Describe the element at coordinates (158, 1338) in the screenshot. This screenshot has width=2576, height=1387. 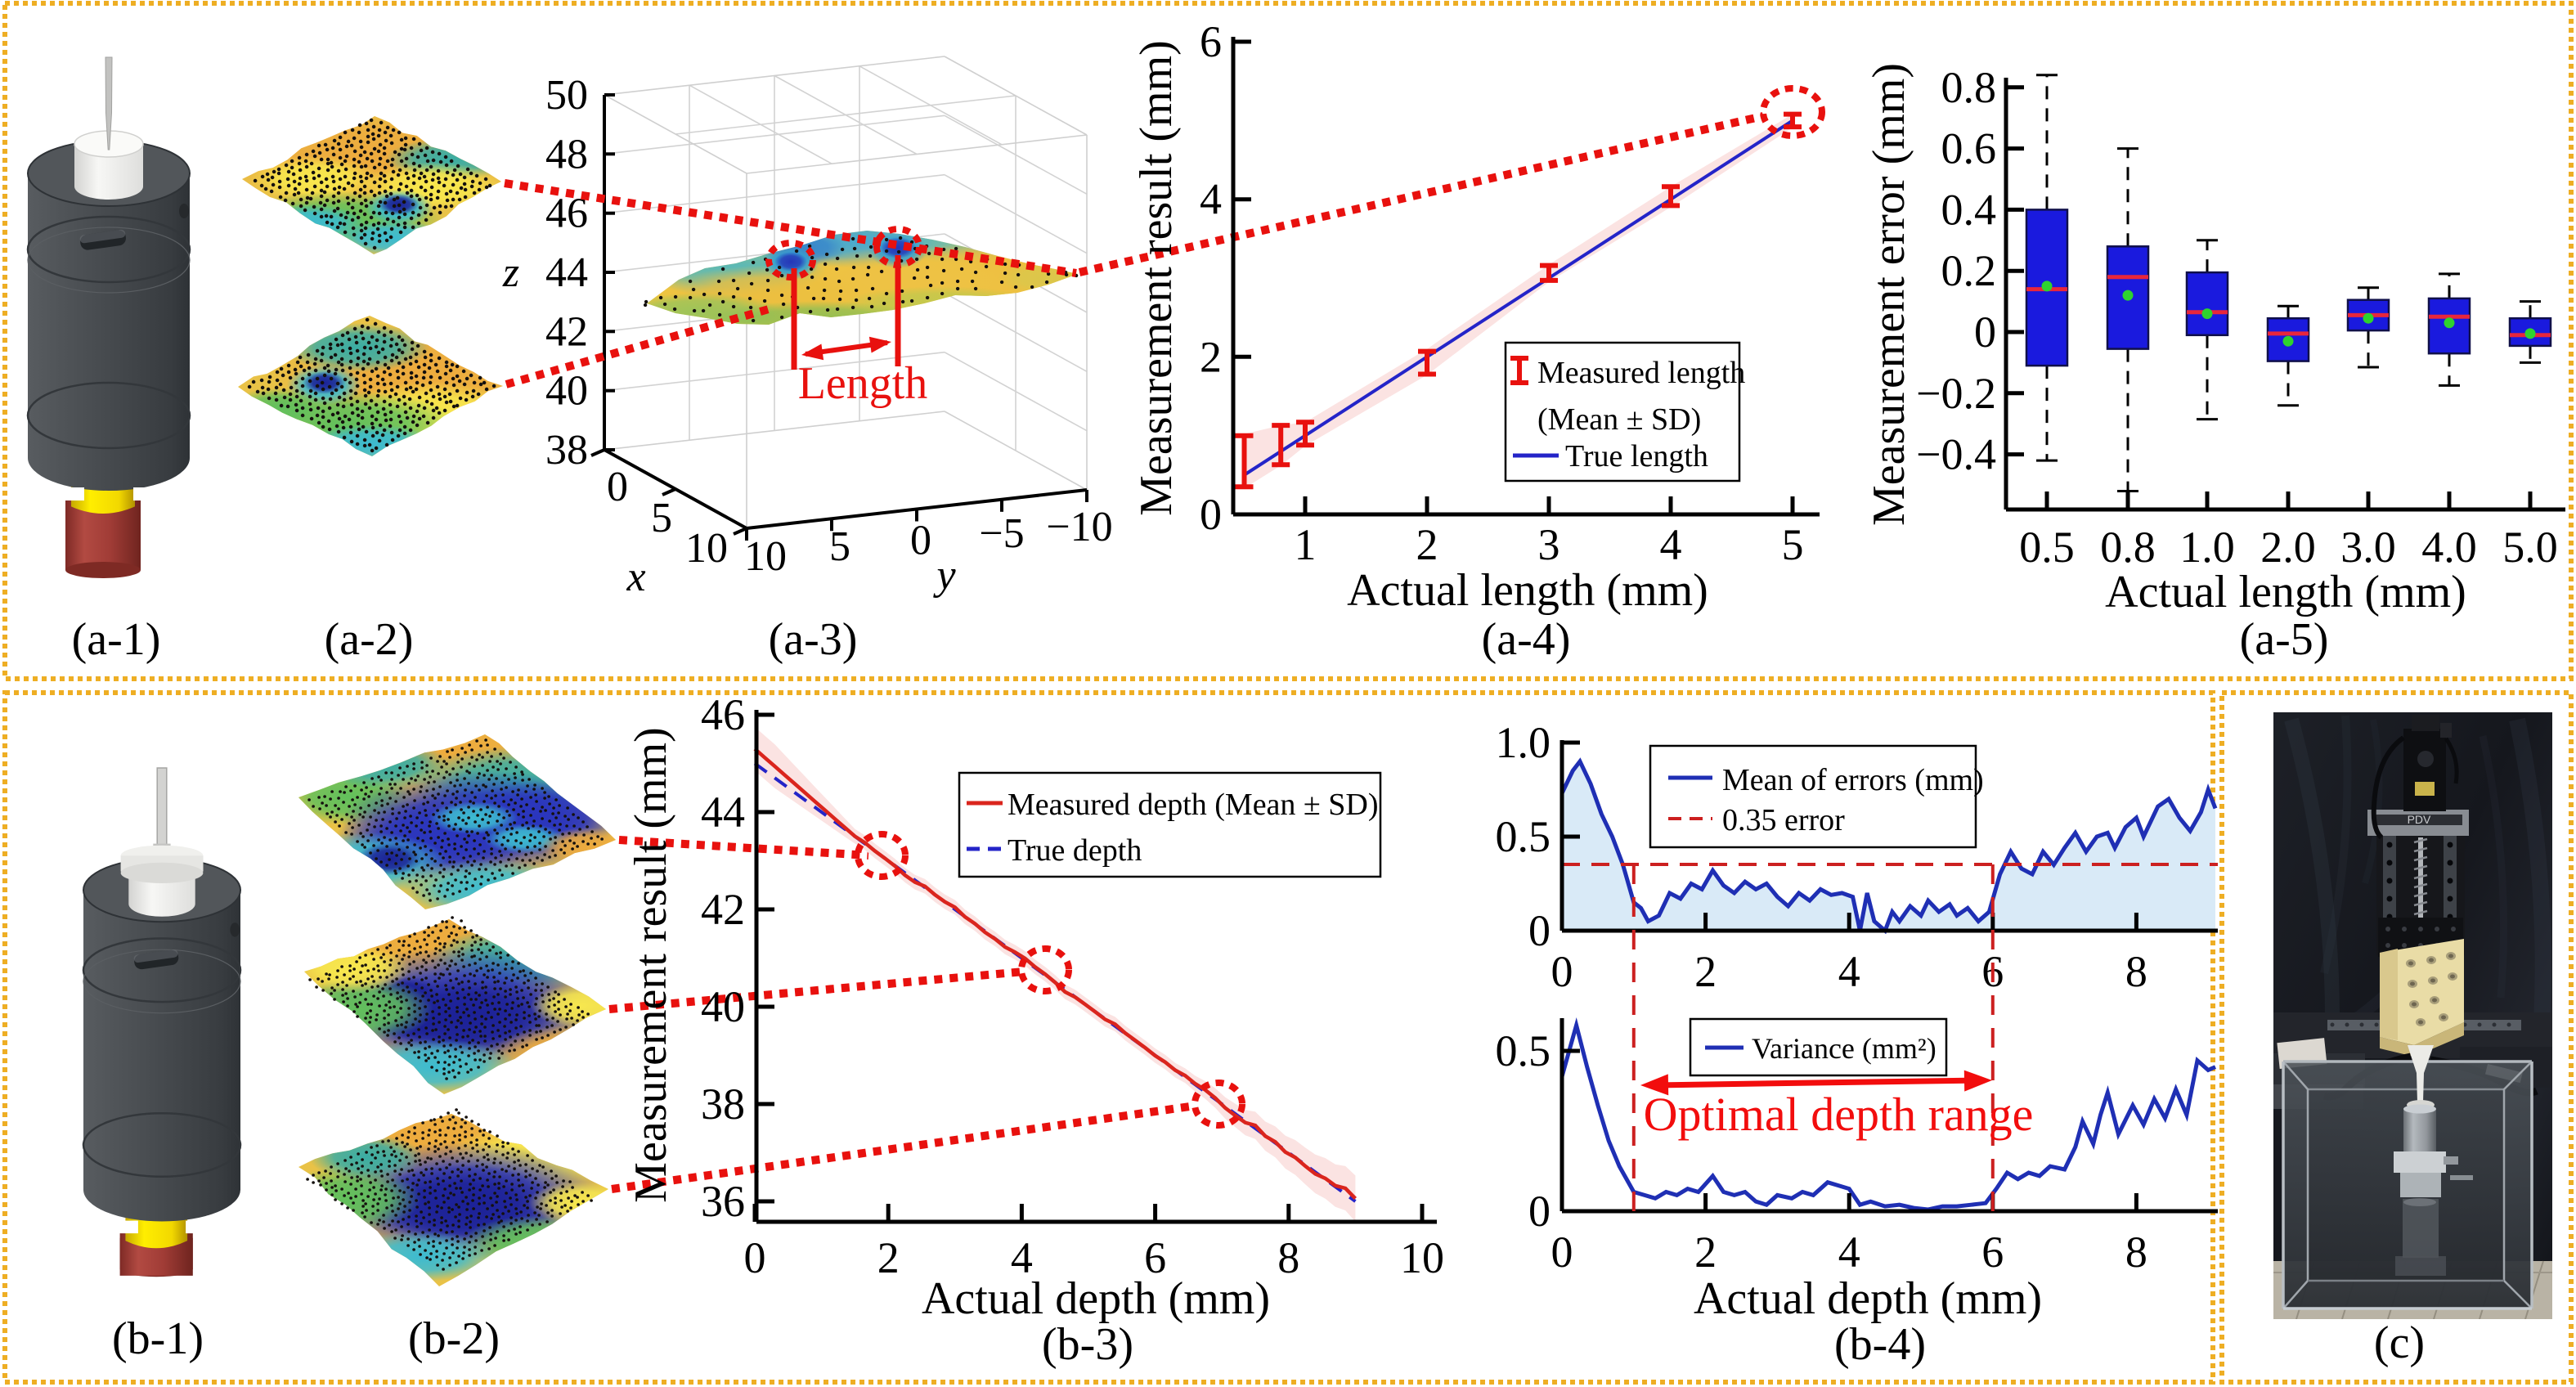
I see `svg-text: (b-1)` at that location.